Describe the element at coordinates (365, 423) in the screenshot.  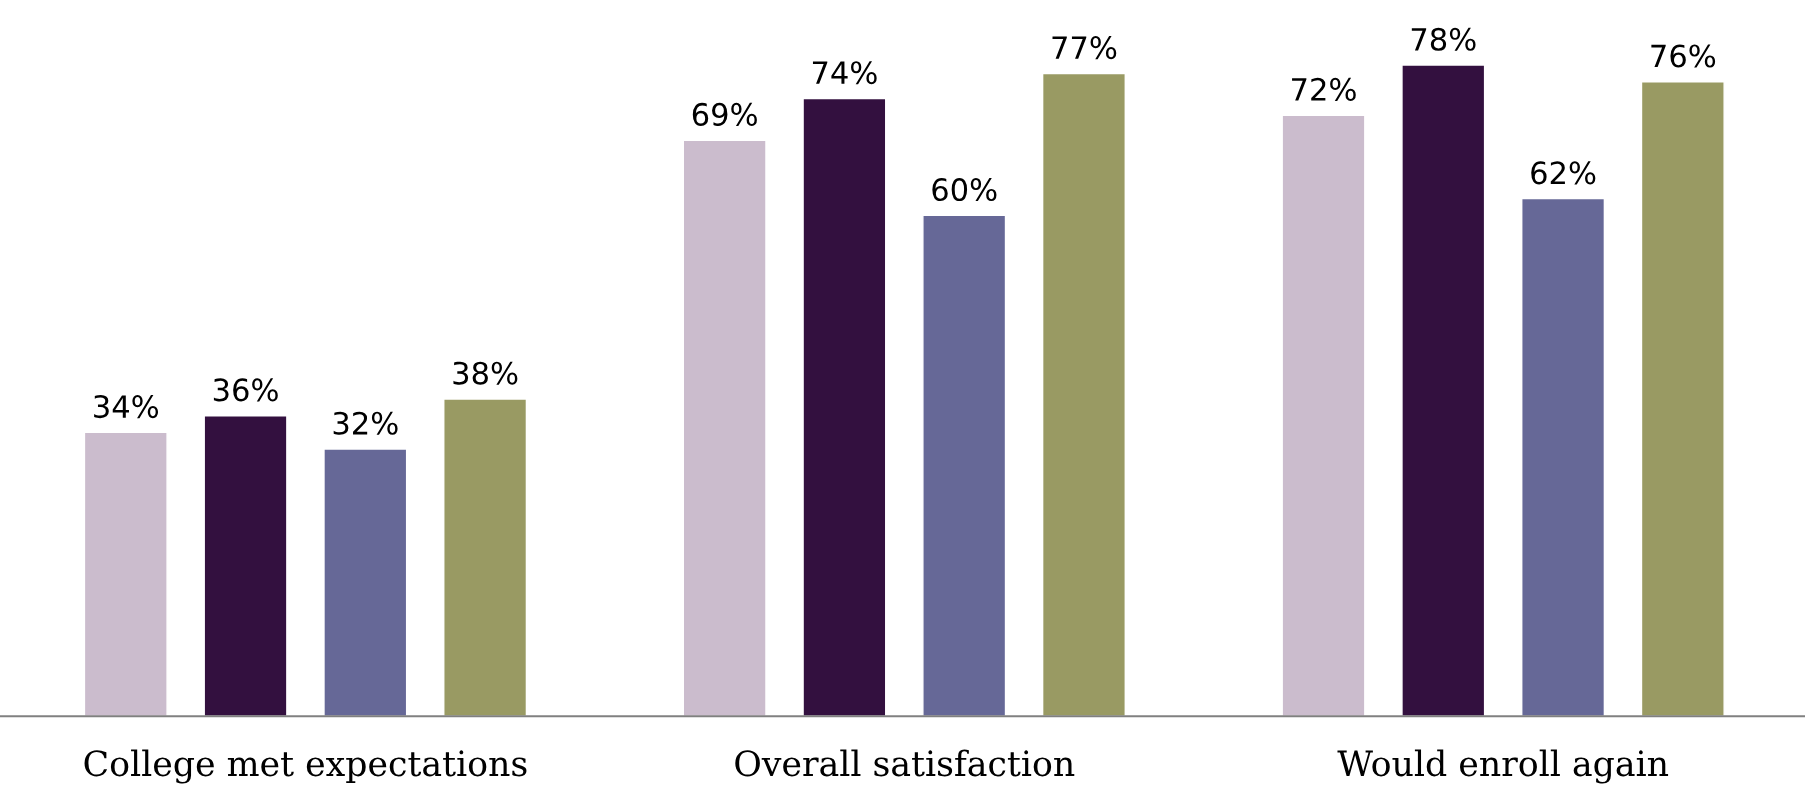
I see `data-label: 32%` at that location.